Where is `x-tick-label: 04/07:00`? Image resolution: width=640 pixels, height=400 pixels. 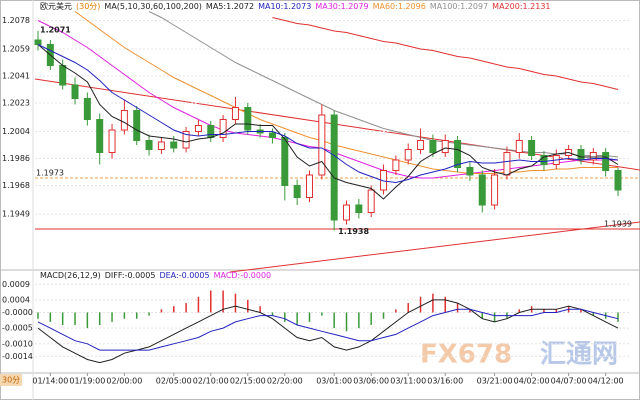 x-tick-label: 04/07:00 is located at coordinates (569, 381).